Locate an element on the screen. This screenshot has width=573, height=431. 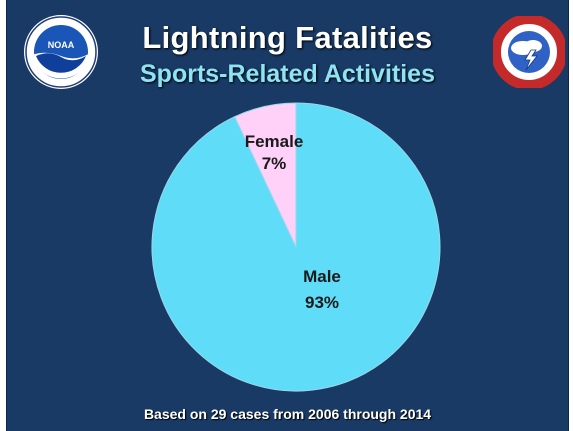
chart-title: Lightning Fatalities is located at coordinates (287, 37).